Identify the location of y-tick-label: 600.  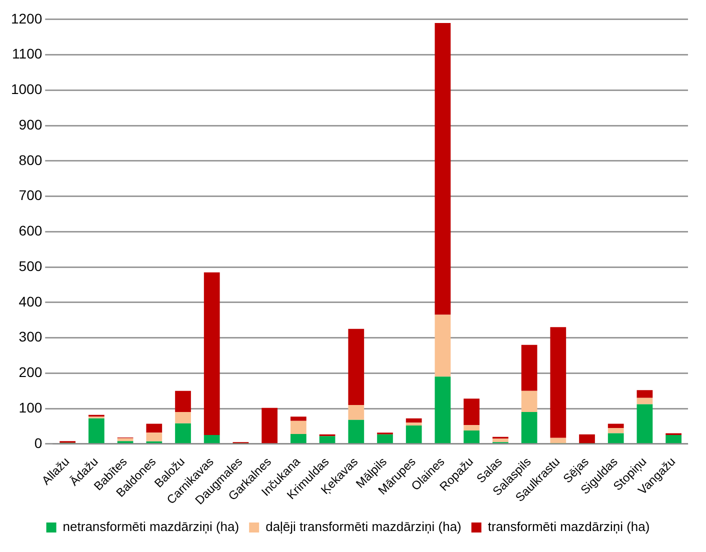
(30, 230).